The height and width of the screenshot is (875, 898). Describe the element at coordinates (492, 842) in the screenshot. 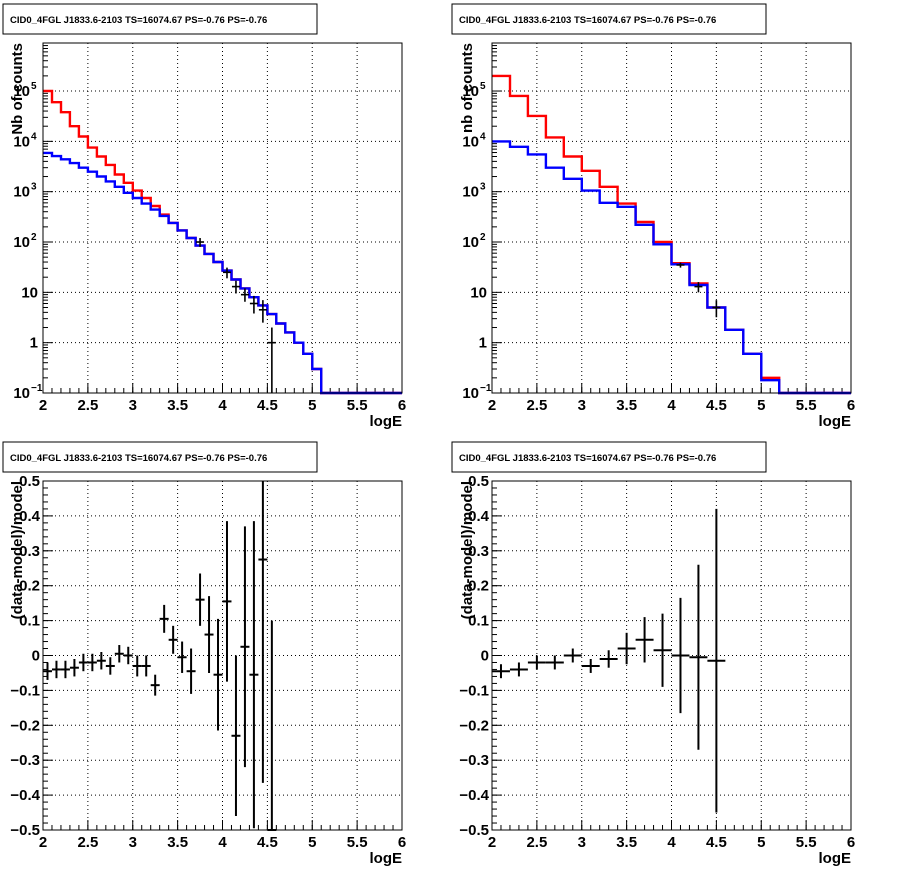

I see `x-tick-label: 2` at that location.